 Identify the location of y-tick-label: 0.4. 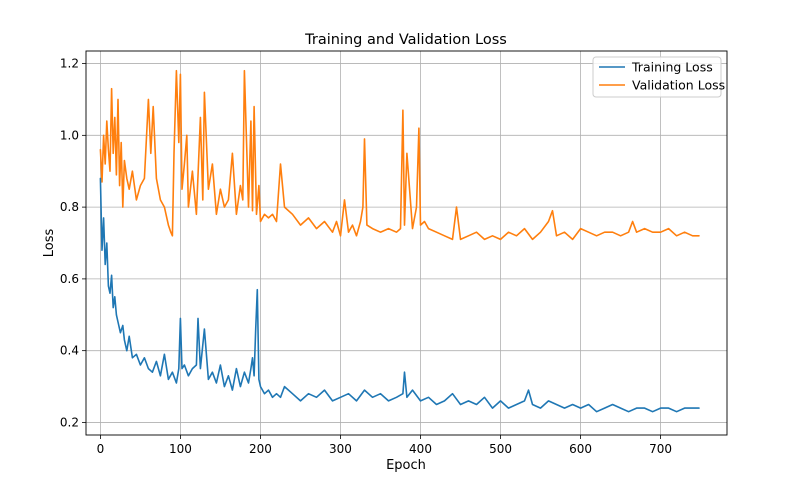
(69, 351).